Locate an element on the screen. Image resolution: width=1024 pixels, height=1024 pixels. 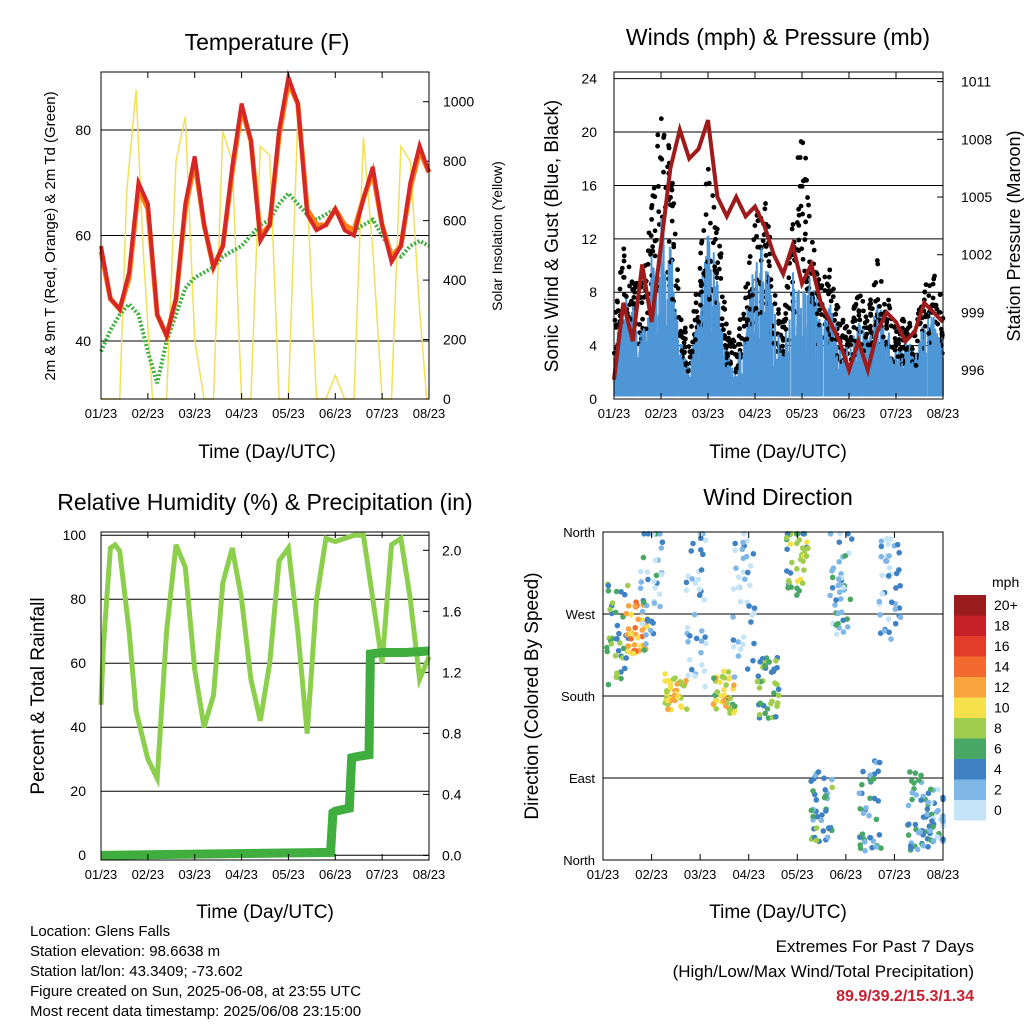
chart-title: Wind Direction is located at coordinates (778, 497).